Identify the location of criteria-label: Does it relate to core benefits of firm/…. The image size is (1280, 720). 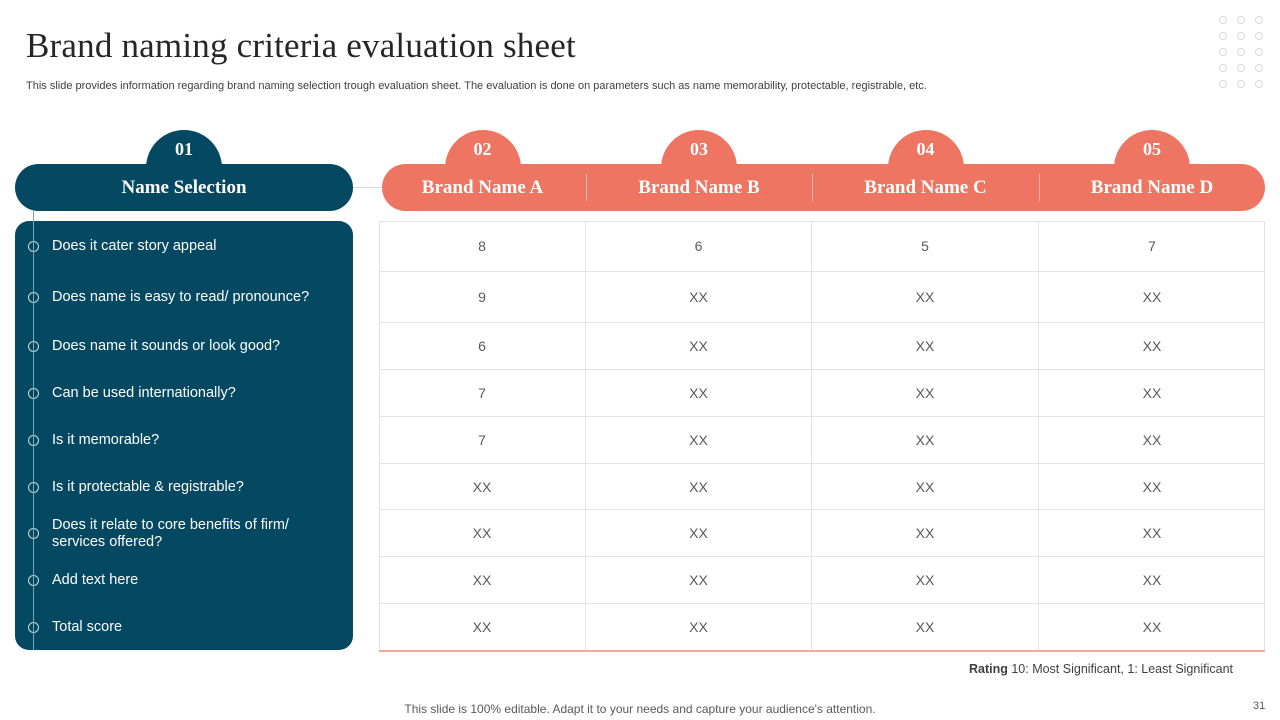
(170, 533).